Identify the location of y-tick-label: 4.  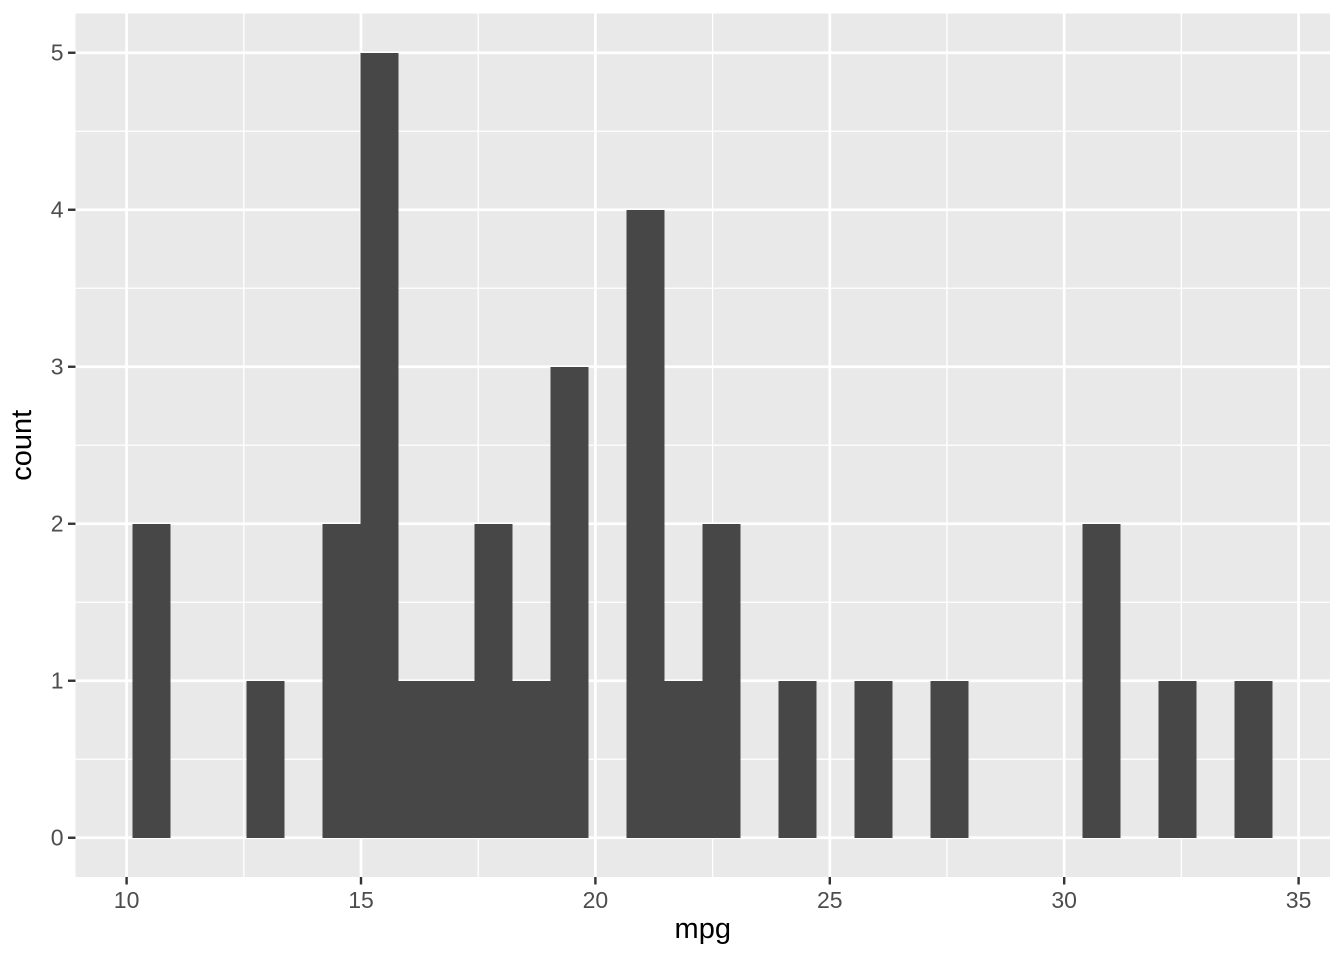
(57, 210).